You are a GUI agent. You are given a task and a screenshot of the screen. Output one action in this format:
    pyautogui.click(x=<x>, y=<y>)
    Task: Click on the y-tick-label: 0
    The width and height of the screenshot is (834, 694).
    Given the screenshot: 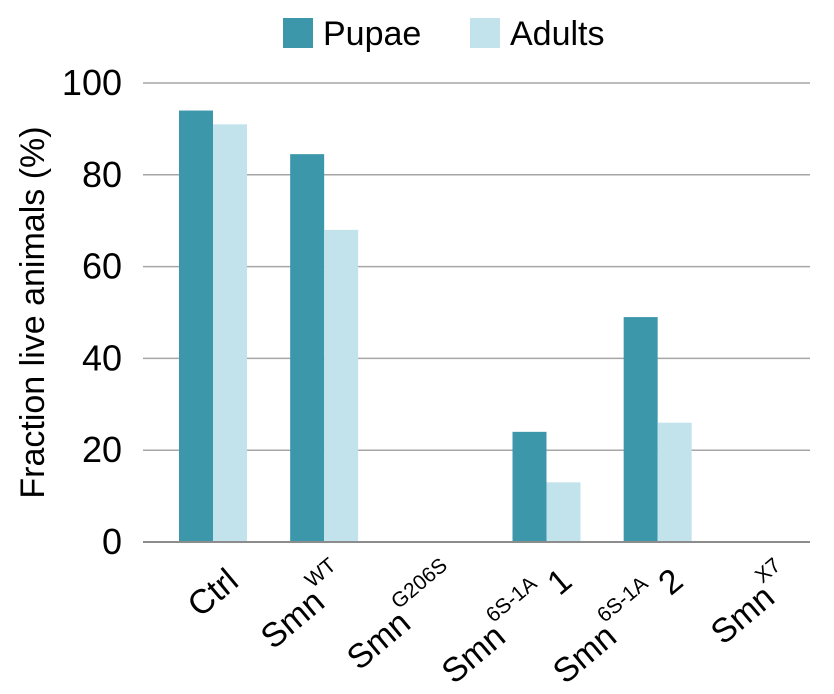 What is the action you would take?
    pyautogui.click(x=112, y=541)
    